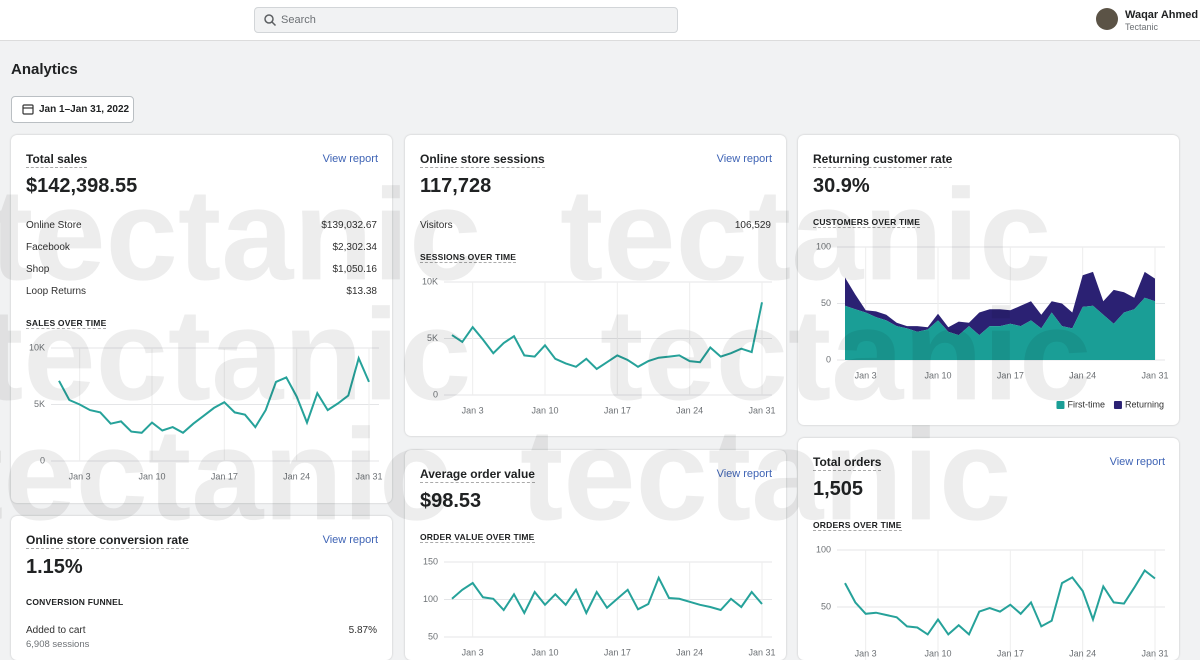 The width and height of the screenshot is (1200, 660). Describe the element at coordinates (1142, 27) in the screenshot. I see `user-org: Tectanic` at that location.